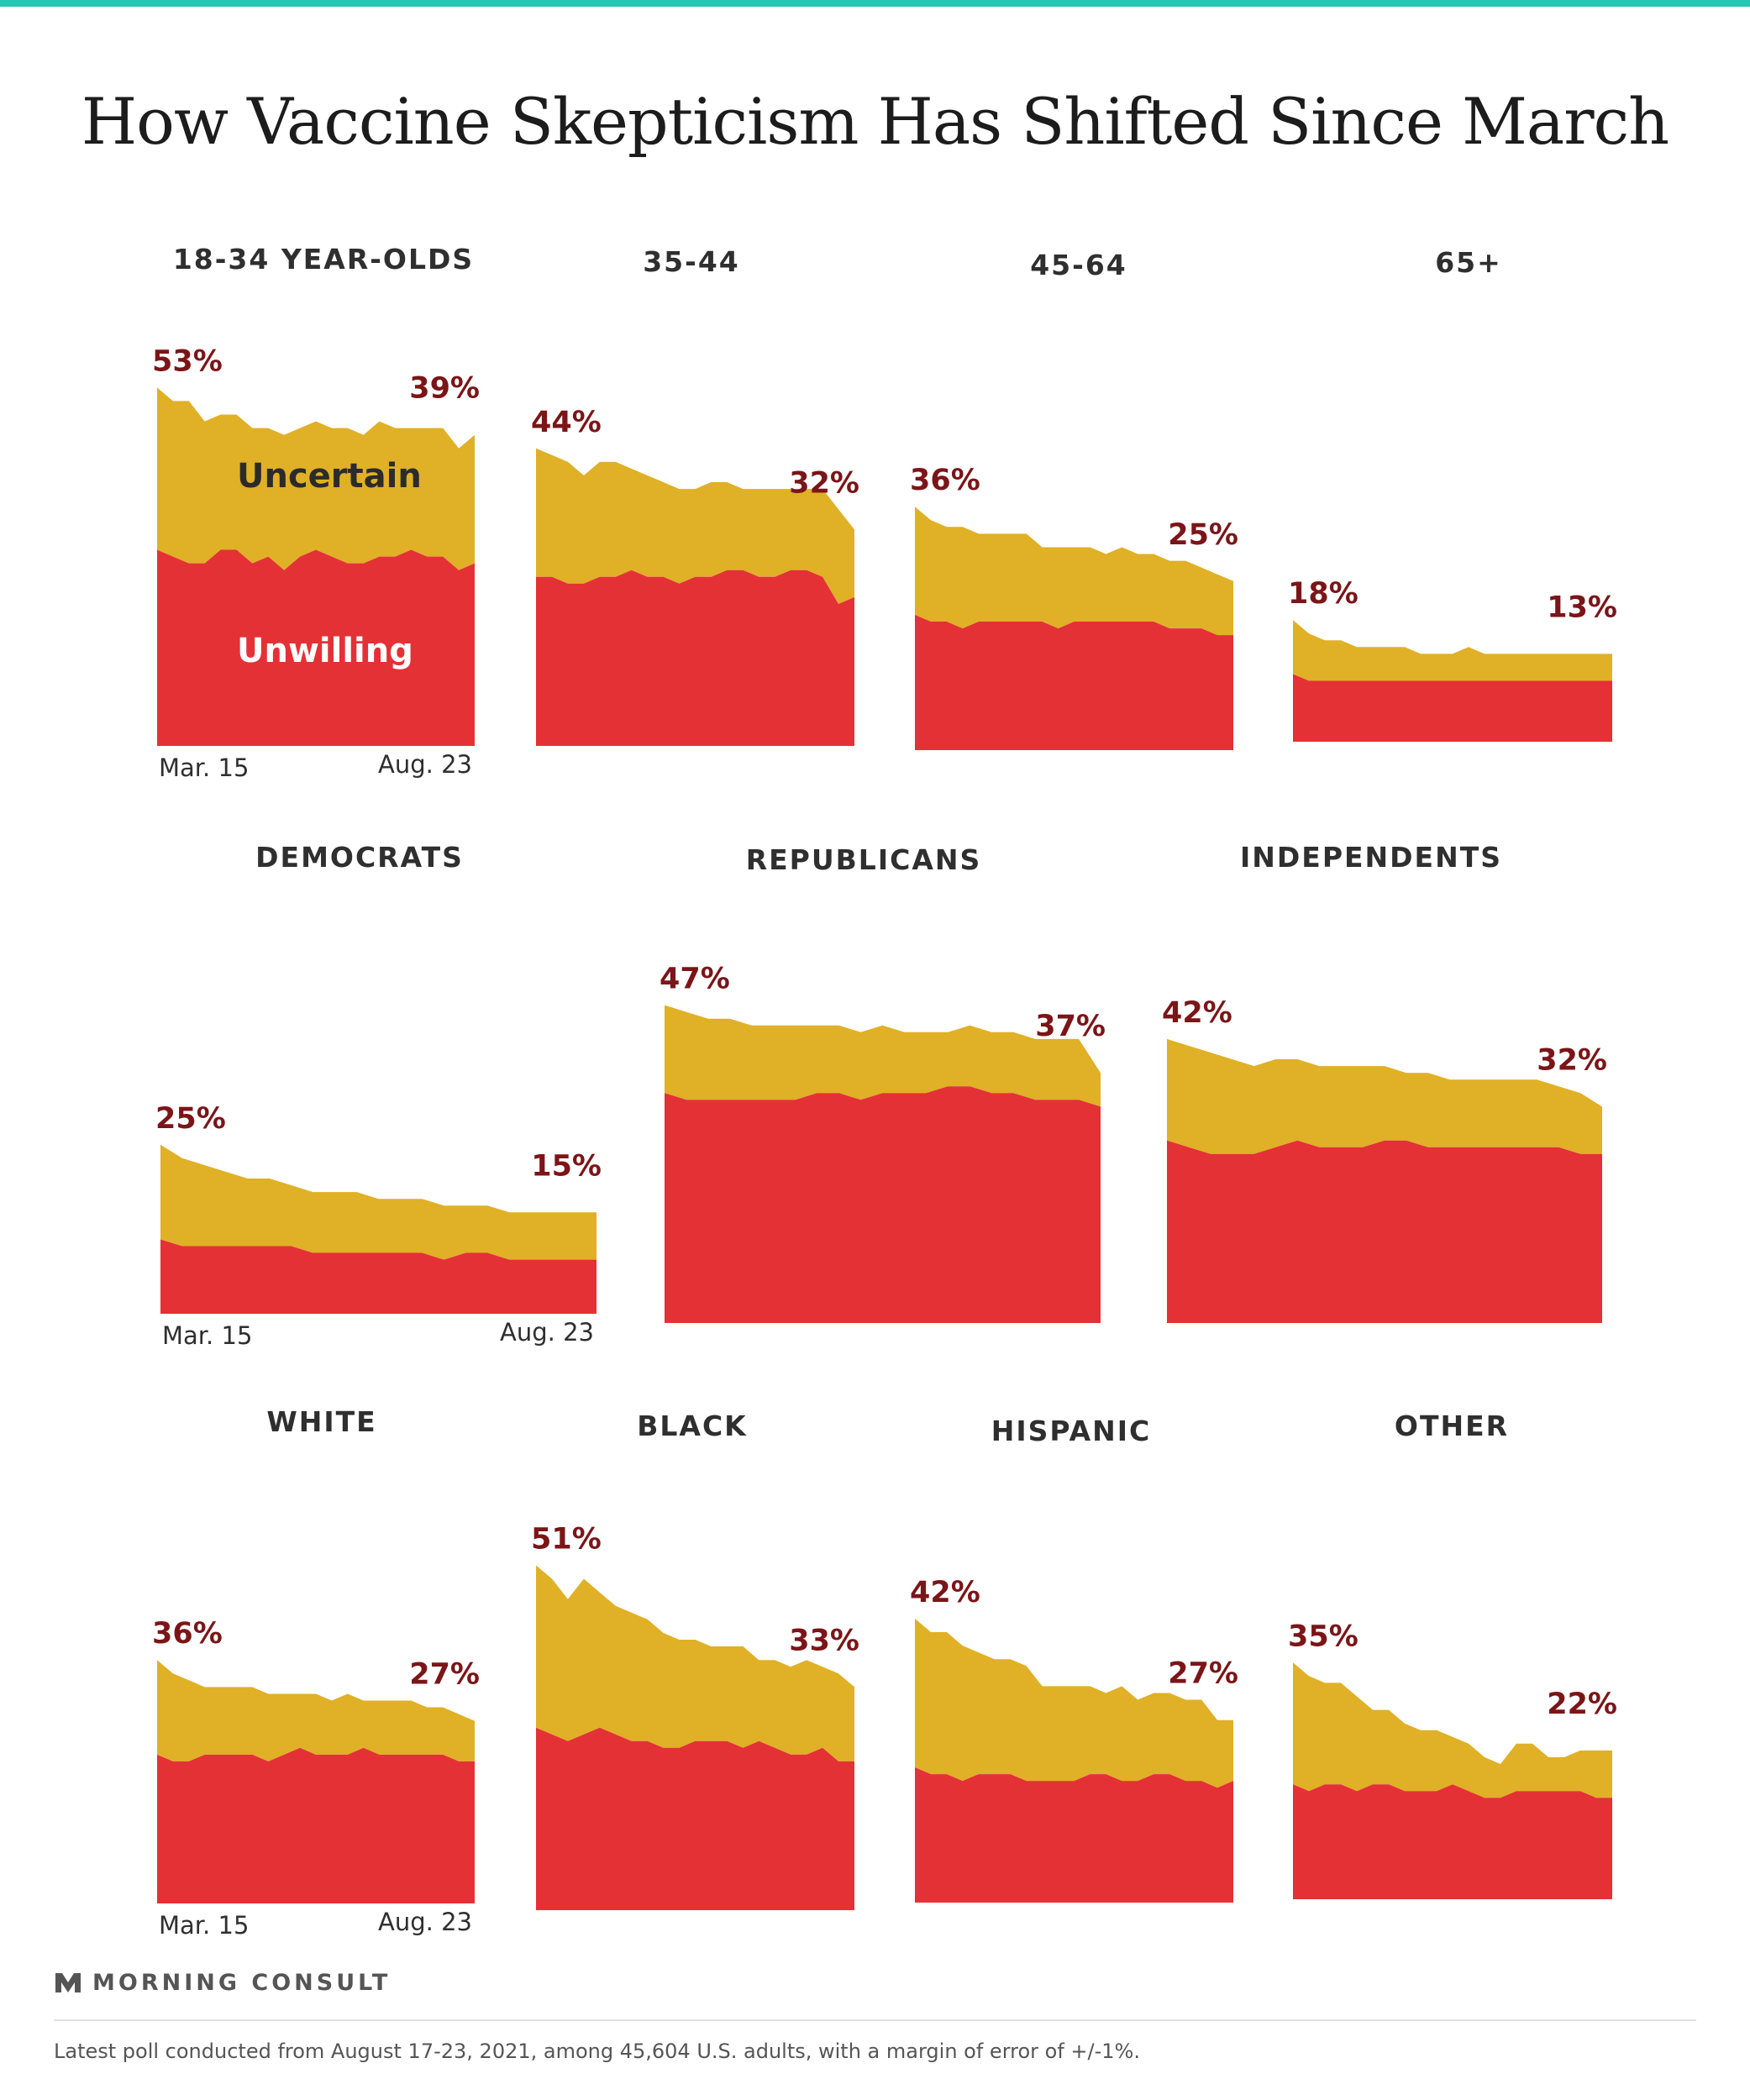  What do you see at coordinates (188, 361) in the screenshot?
I see `start-value-label: 53%` at bounding box center [188, 361].